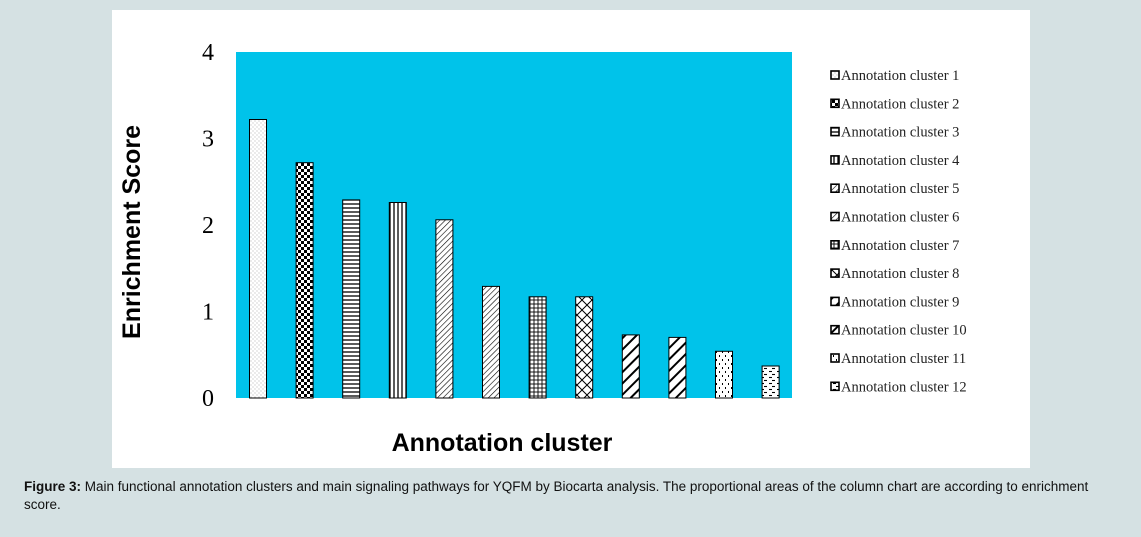  Describe the element at coordinates (903, 359) in the screenshot. I see `legend-label: Annotation cluster 11` at that location.